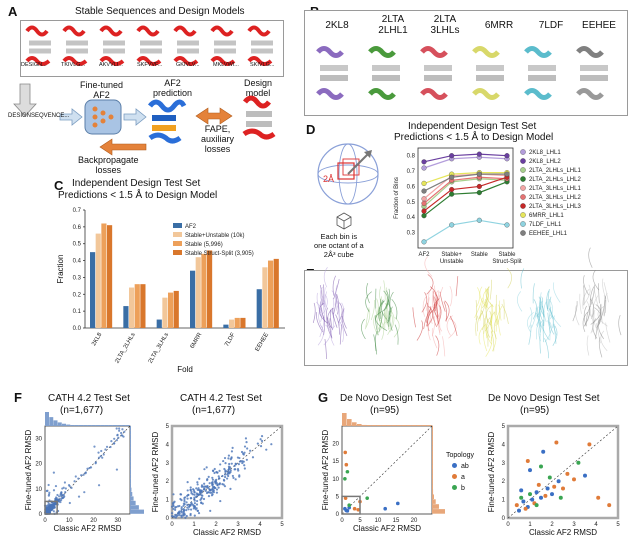 The width and height of the screenshot is (632, 548). Describe the element at coordinates (28, 470) in the screenshot. I see `y-axis-label: Fine-tuned AF2 RMSD` at that location.